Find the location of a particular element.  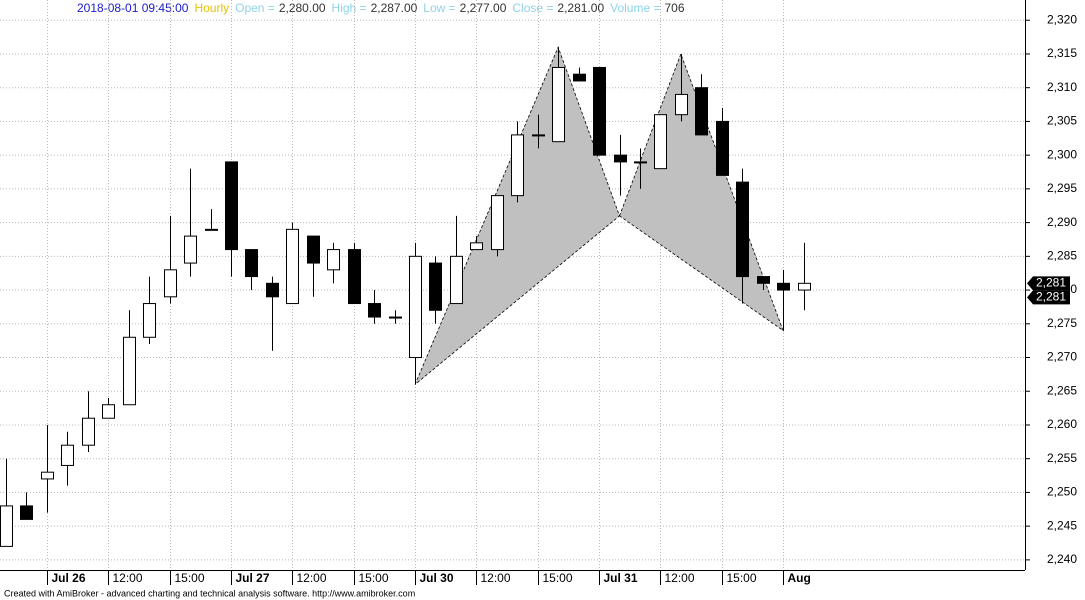

field-label: High = is located at coordinates (349, 8).